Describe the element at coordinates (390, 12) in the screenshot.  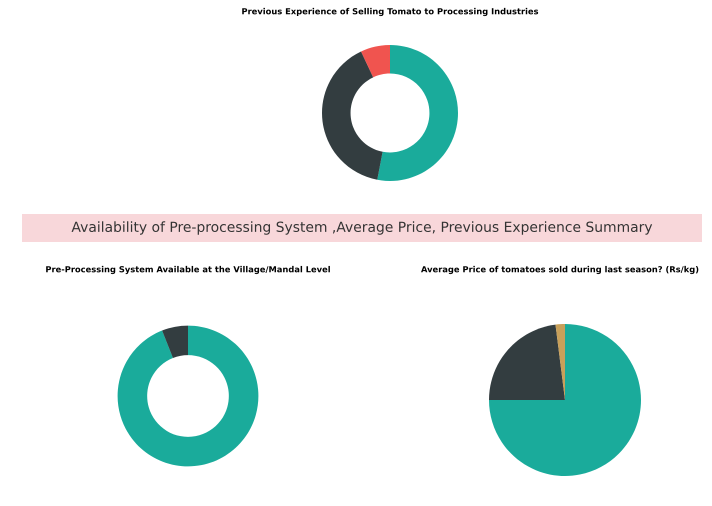
I see `chart-title: Previous Experience of Selling Tomato to Processing Industries` at that location.